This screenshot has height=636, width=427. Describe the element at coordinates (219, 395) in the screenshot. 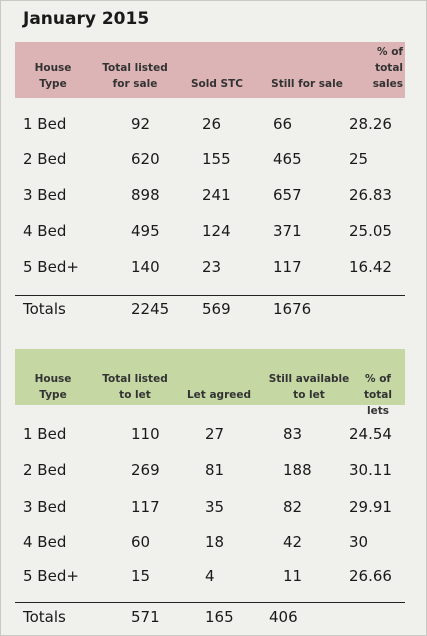

I see `lets-header-let-agreed: Let agreed` at that location.